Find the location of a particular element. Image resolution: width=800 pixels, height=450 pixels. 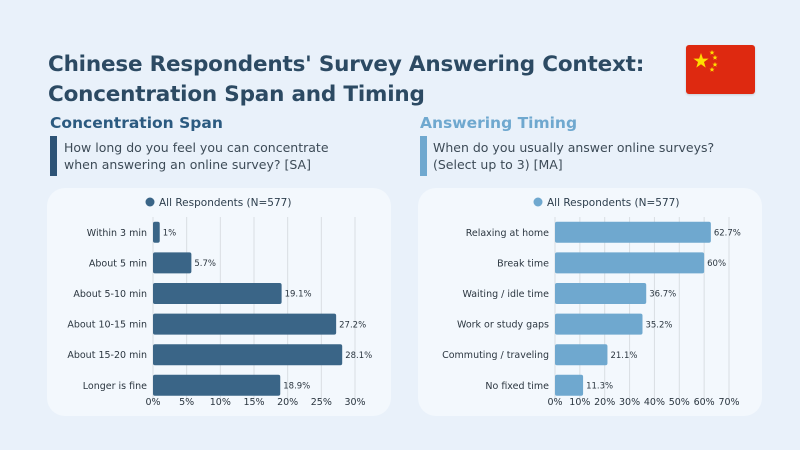

question-accent-bar-left is located at coordinates (53, 156).